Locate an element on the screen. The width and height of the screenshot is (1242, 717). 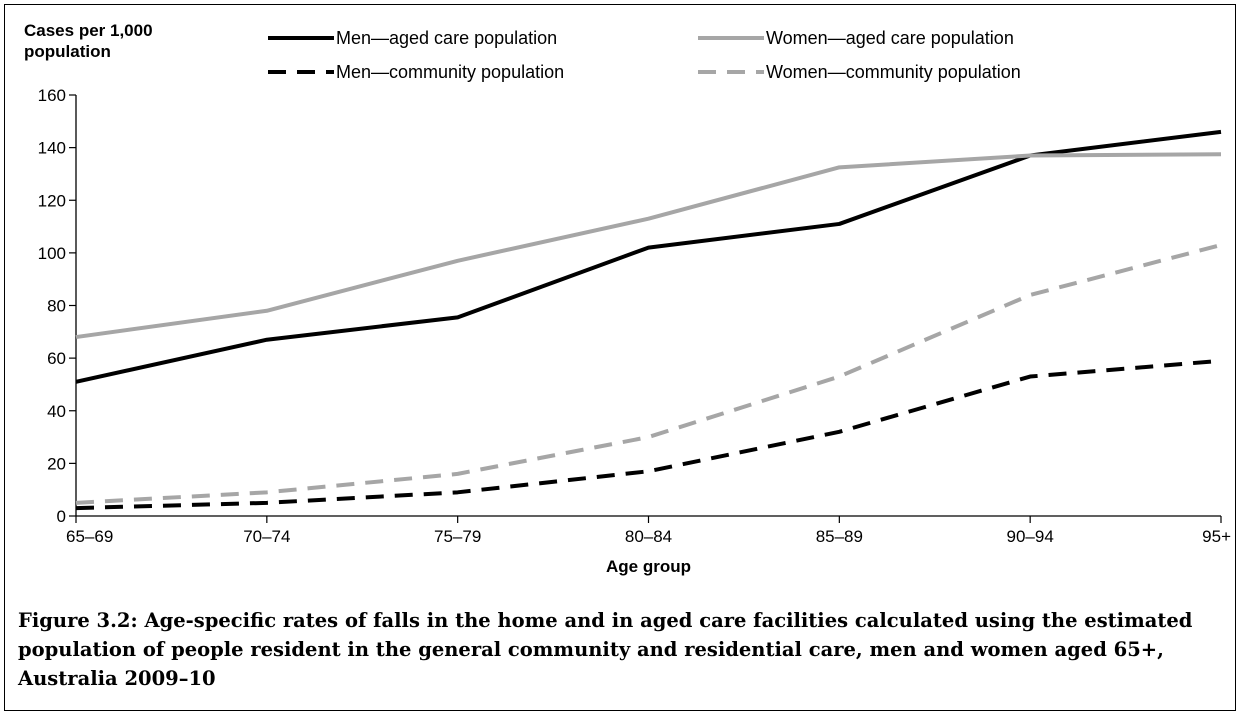
y-ticks: 0 20 40 60 80 100 120 140 160 is located at coordinates (57, 306).